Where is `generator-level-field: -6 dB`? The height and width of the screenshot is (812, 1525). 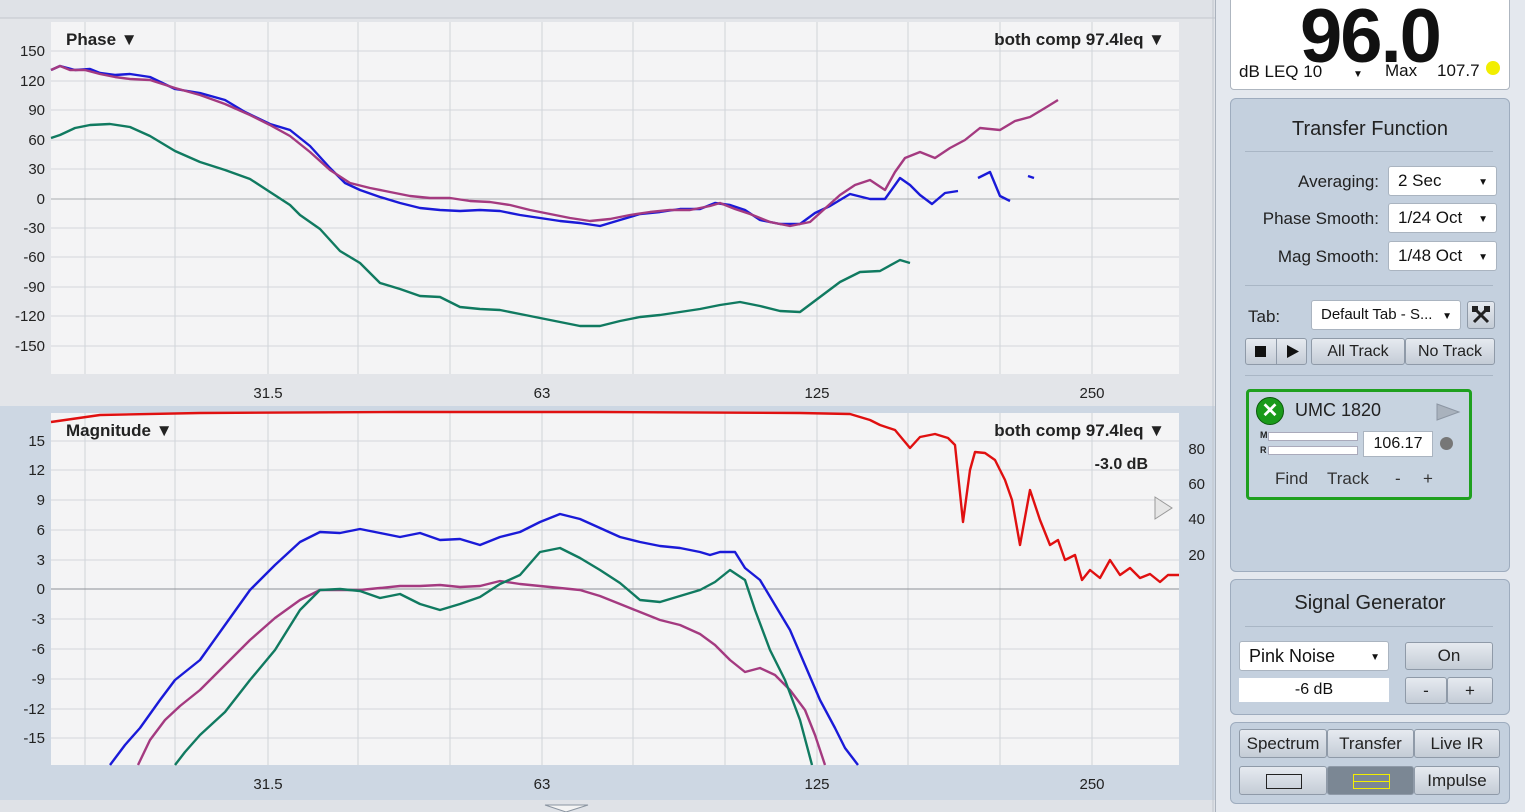
generator-level-field: -6 dB is located at coordinates (1314, 690).